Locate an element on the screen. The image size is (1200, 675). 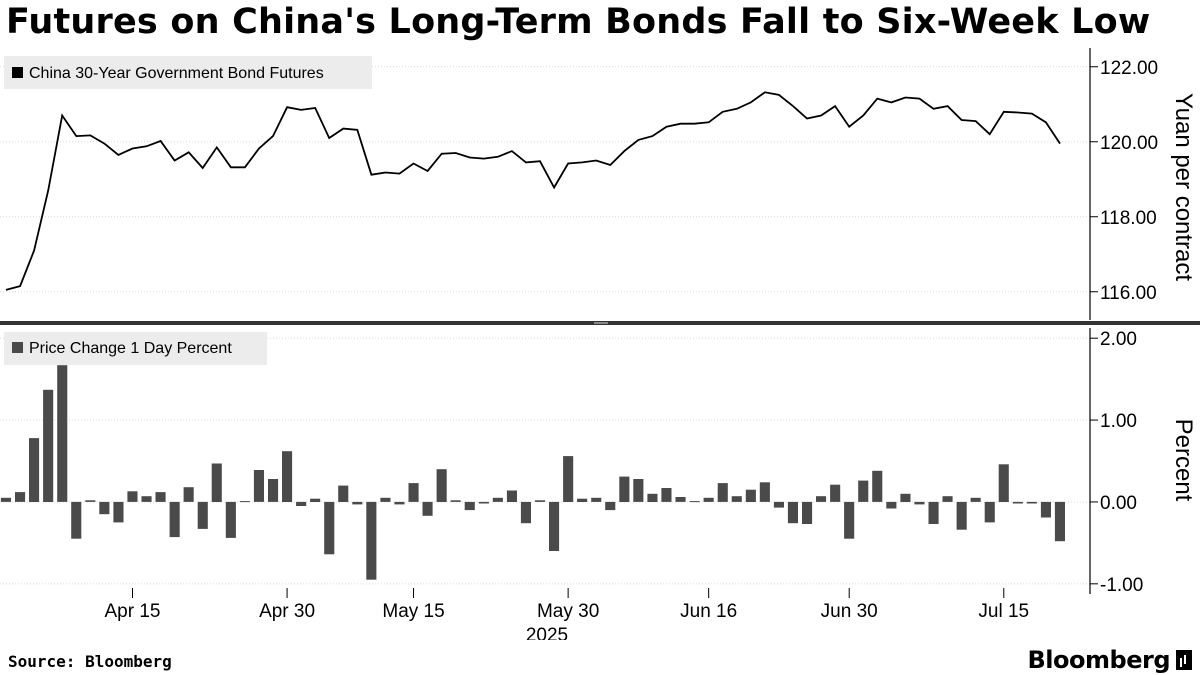
price-y-tick-label: 118.00 is located at coordinates (1128, 218).